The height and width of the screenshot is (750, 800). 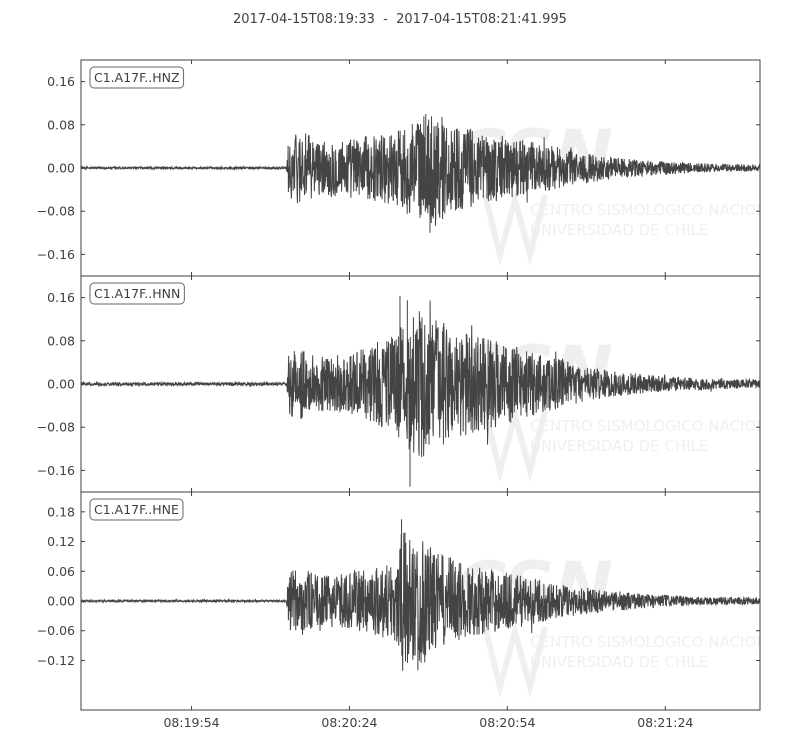 What do you see at coordinates (61, 511) in the screenshot?
I see `y-tick-label: 0.18` at bounding box center [61, 511].